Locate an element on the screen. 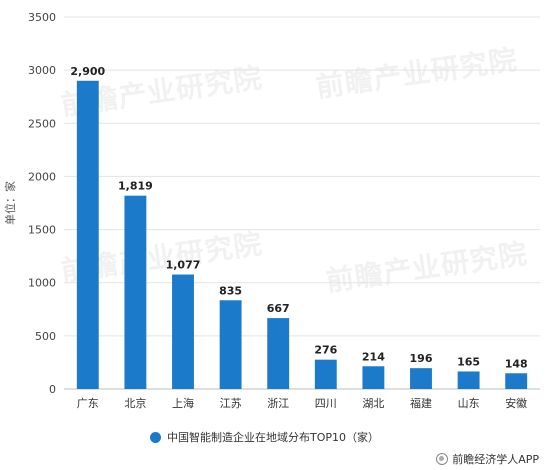 The image size is (551, 470). x-tick-label: 山东 is located at coordinates (469, 403).